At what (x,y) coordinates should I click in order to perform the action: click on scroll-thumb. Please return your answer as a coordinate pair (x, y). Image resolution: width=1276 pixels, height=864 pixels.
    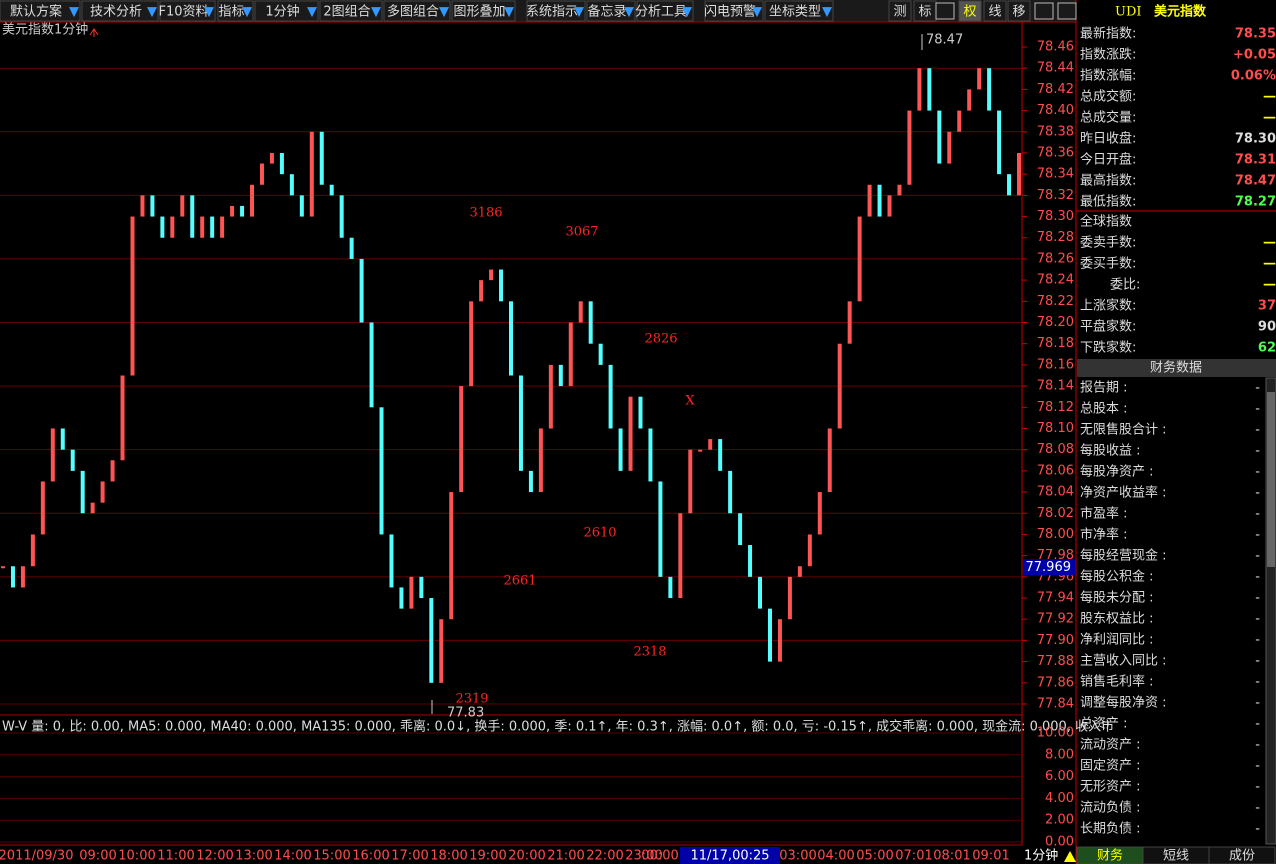
    Looking at the image, I should click on (1271, 479).